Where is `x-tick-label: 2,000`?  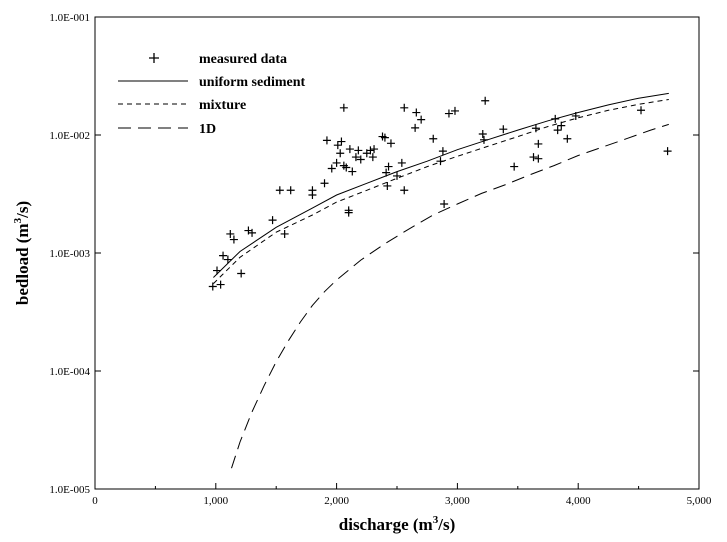
x-tick-label: 2,000 is located at coordinates (336, 501).